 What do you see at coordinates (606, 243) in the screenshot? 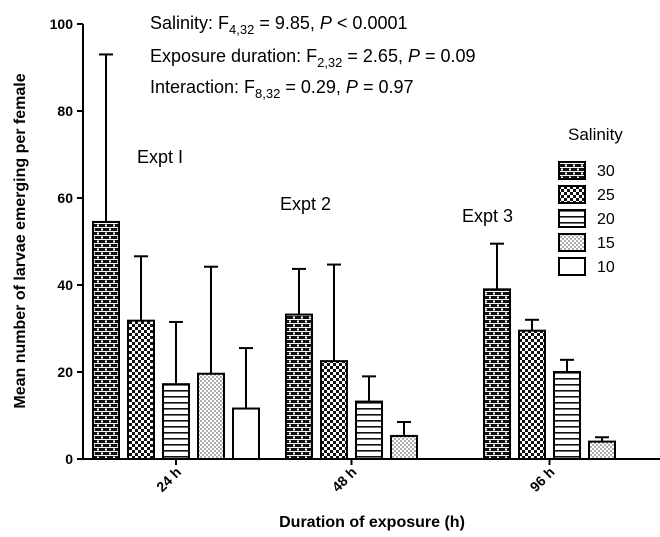
I see `legend-label-15: 15` at bounding box center [606, 243].